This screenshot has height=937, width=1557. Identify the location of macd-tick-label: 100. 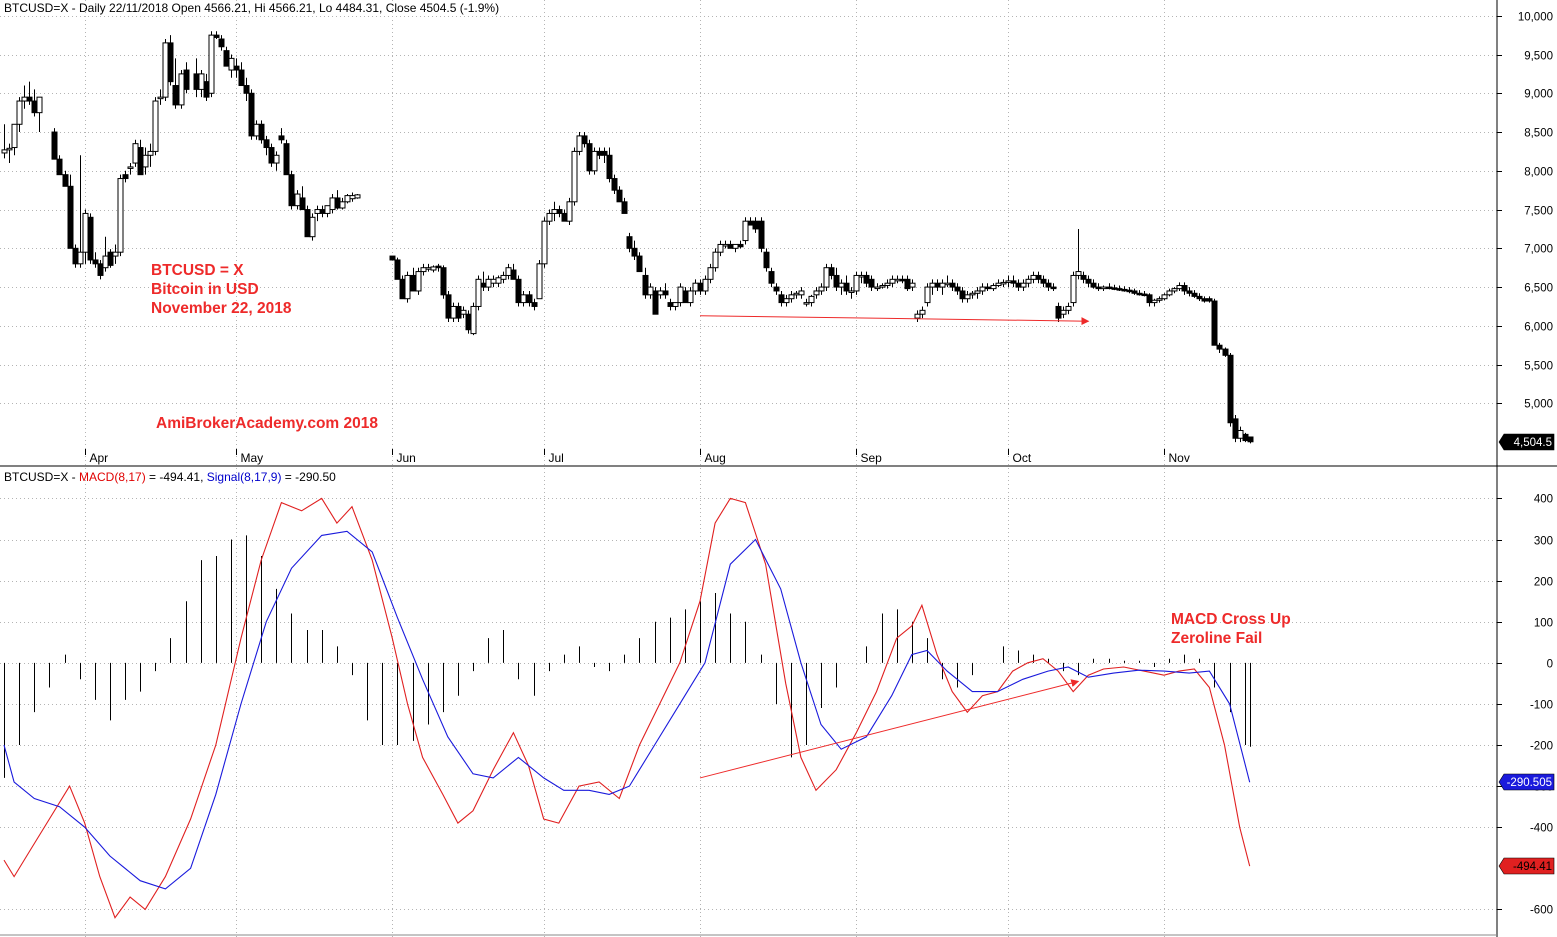
(1543, 624).